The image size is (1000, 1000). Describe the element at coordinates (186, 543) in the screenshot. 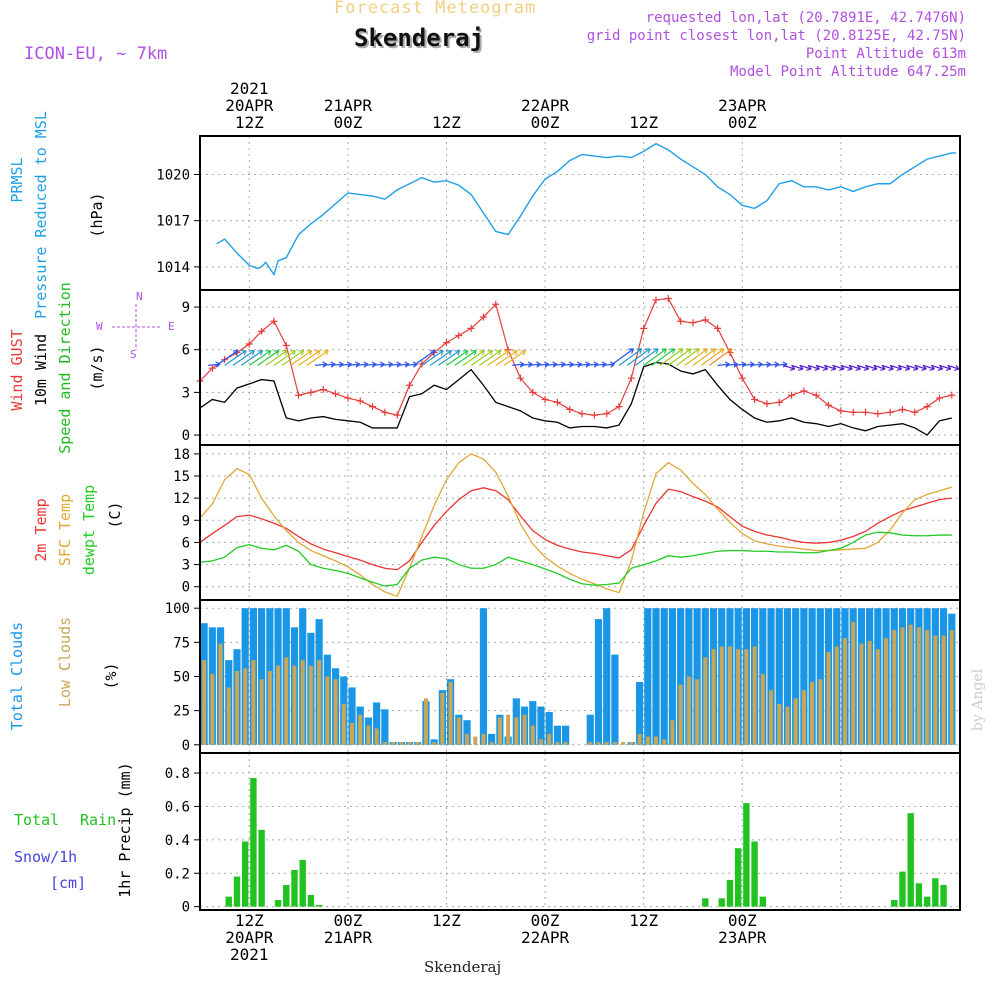

I see `y-tick-label: 6` at that location.